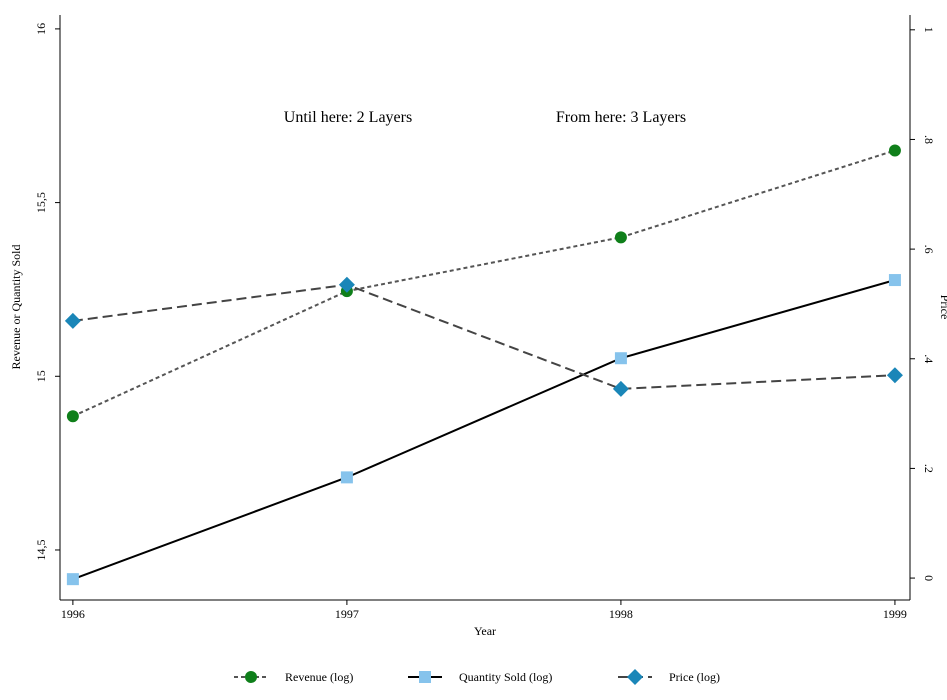  Describe the element at coordinates (694, 677) in the screenshot. I see `legend-label: Price (log)` at that location.